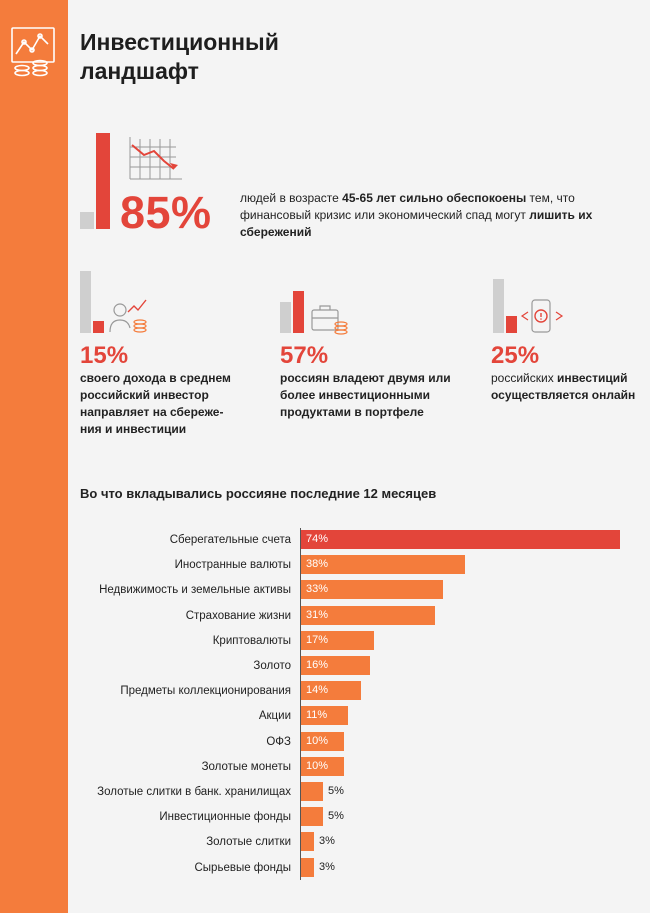  What do you see at coordinates (230, 540) in the screenshot?
I see `category-label: Сберегательные счета` at bounding box center [230, 540].